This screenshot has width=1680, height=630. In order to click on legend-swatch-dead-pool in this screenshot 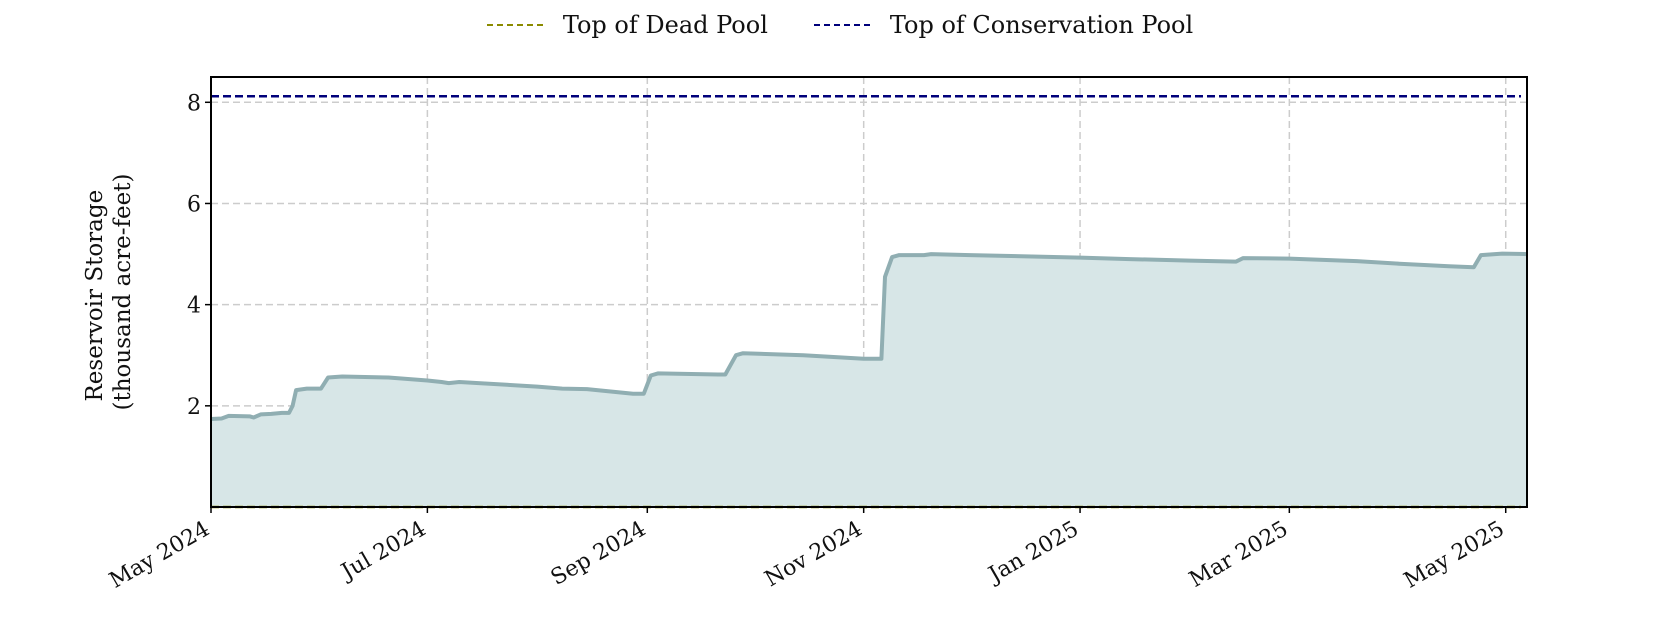, I will do `click(514, 25)`.